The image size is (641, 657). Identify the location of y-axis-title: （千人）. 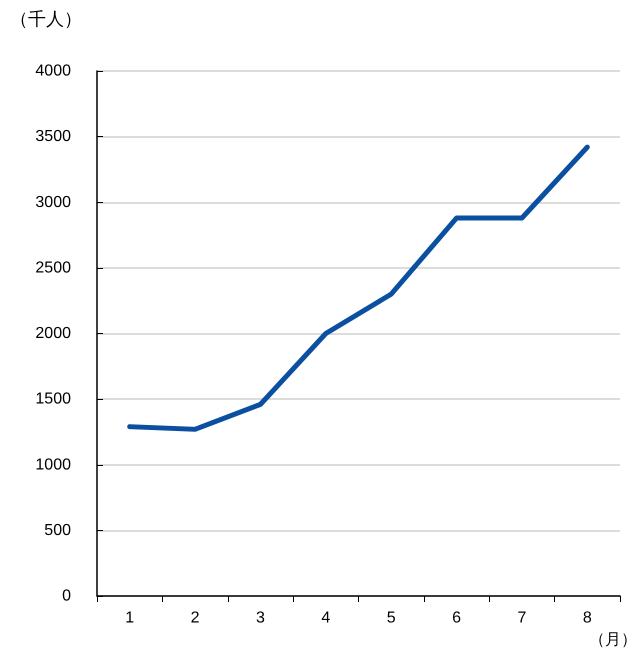
(46, 19).